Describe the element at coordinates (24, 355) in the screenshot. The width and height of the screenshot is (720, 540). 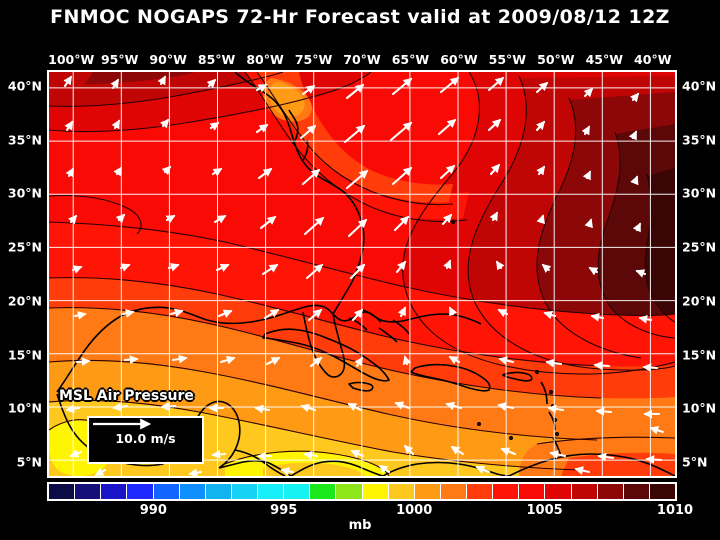
I see `lat-tick-label-left: 15°N` at that location.